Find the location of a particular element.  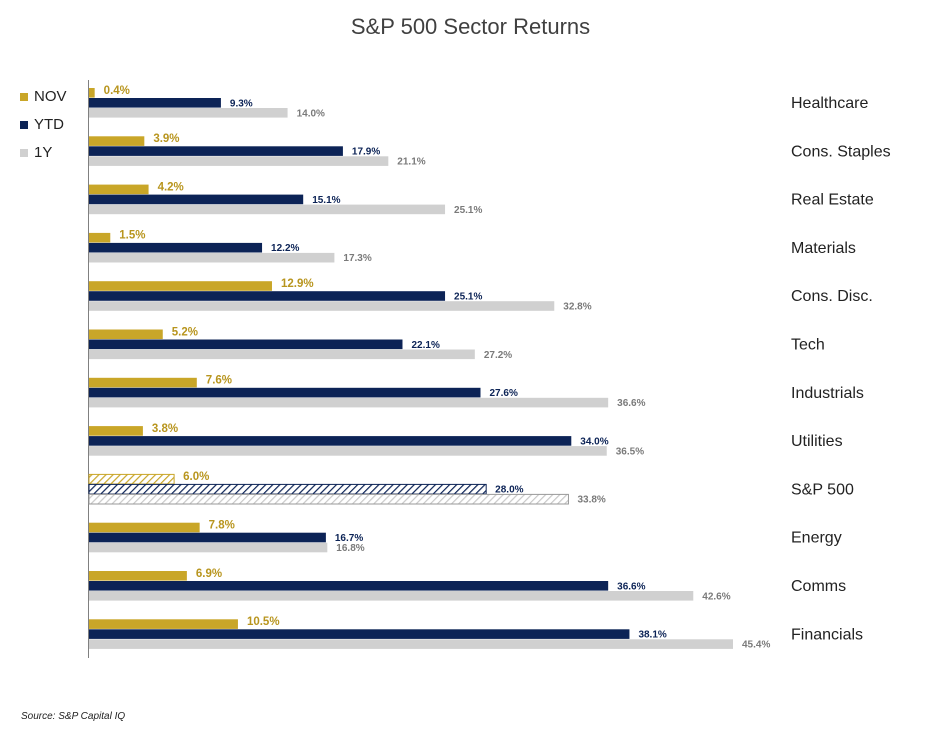

bar-1y-healthcare is located at coordinates (188, 113).